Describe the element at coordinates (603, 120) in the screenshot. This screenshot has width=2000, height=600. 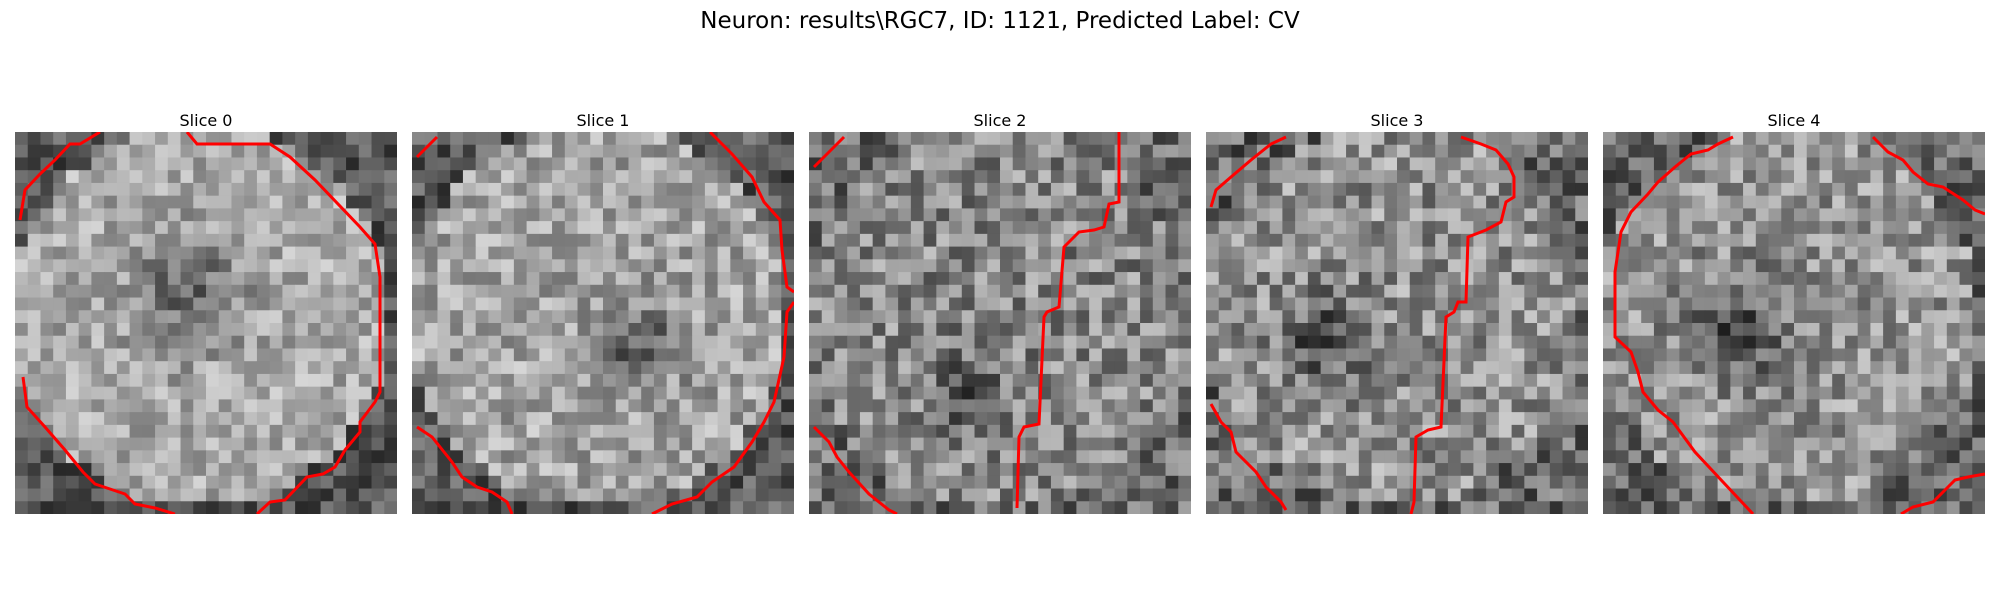
I see `slice-title-1: Slice 1` at that location.